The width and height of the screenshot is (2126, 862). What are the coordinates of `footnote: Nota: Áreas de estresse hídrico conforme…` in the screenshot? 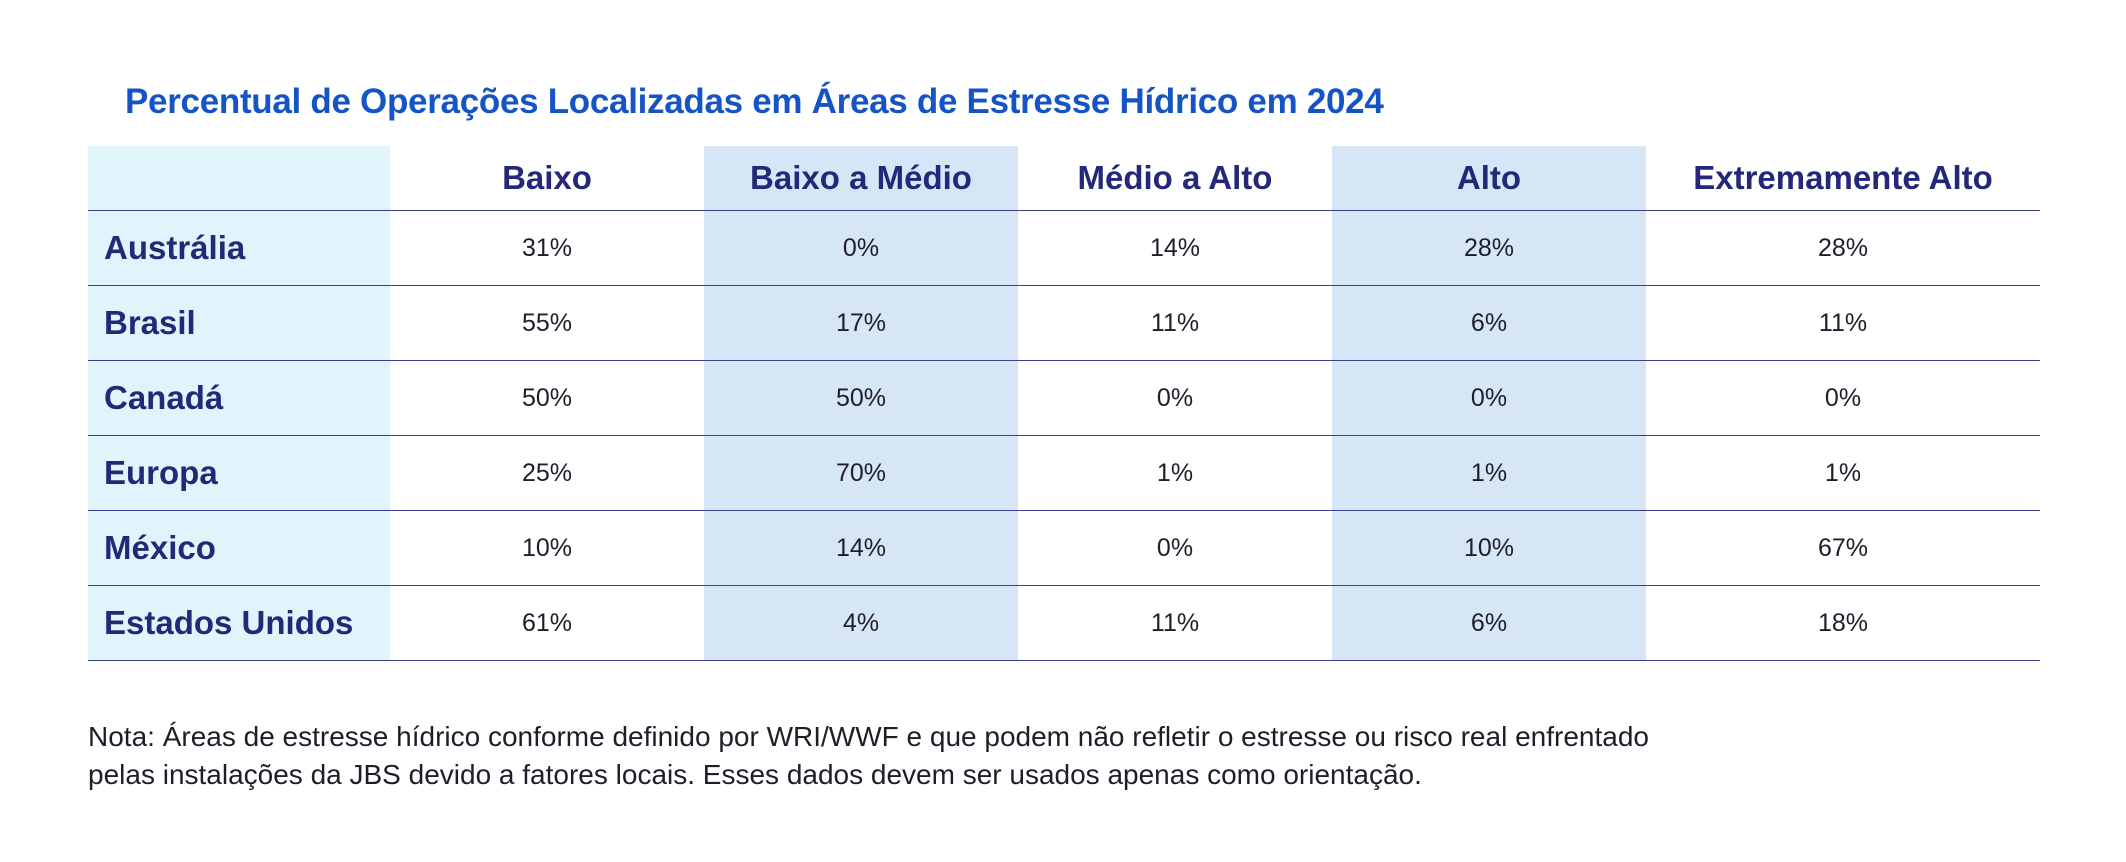 It's located at (1028, 756).